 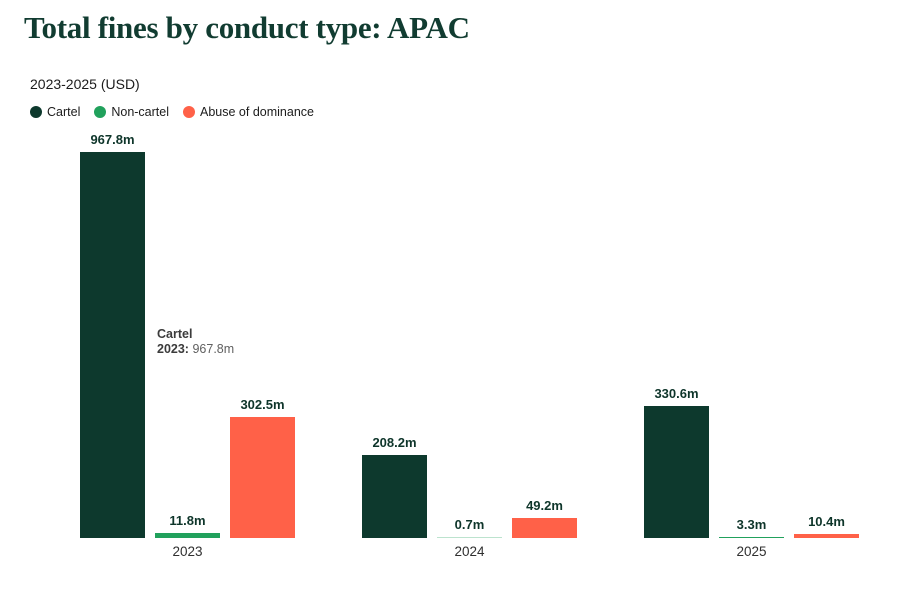 What do you see at coordinates (247, 27) in the screenshot?
I see `page-title: Total fines by conduct type: APAC` at bounding box center [247, 27].